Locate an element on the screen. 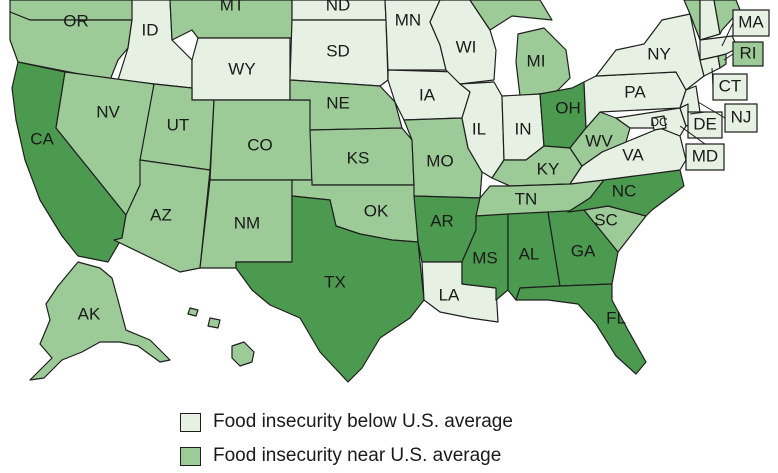 This screenshot has width=778, height=473. label-ak: AK is located at coordinates (89, 313).